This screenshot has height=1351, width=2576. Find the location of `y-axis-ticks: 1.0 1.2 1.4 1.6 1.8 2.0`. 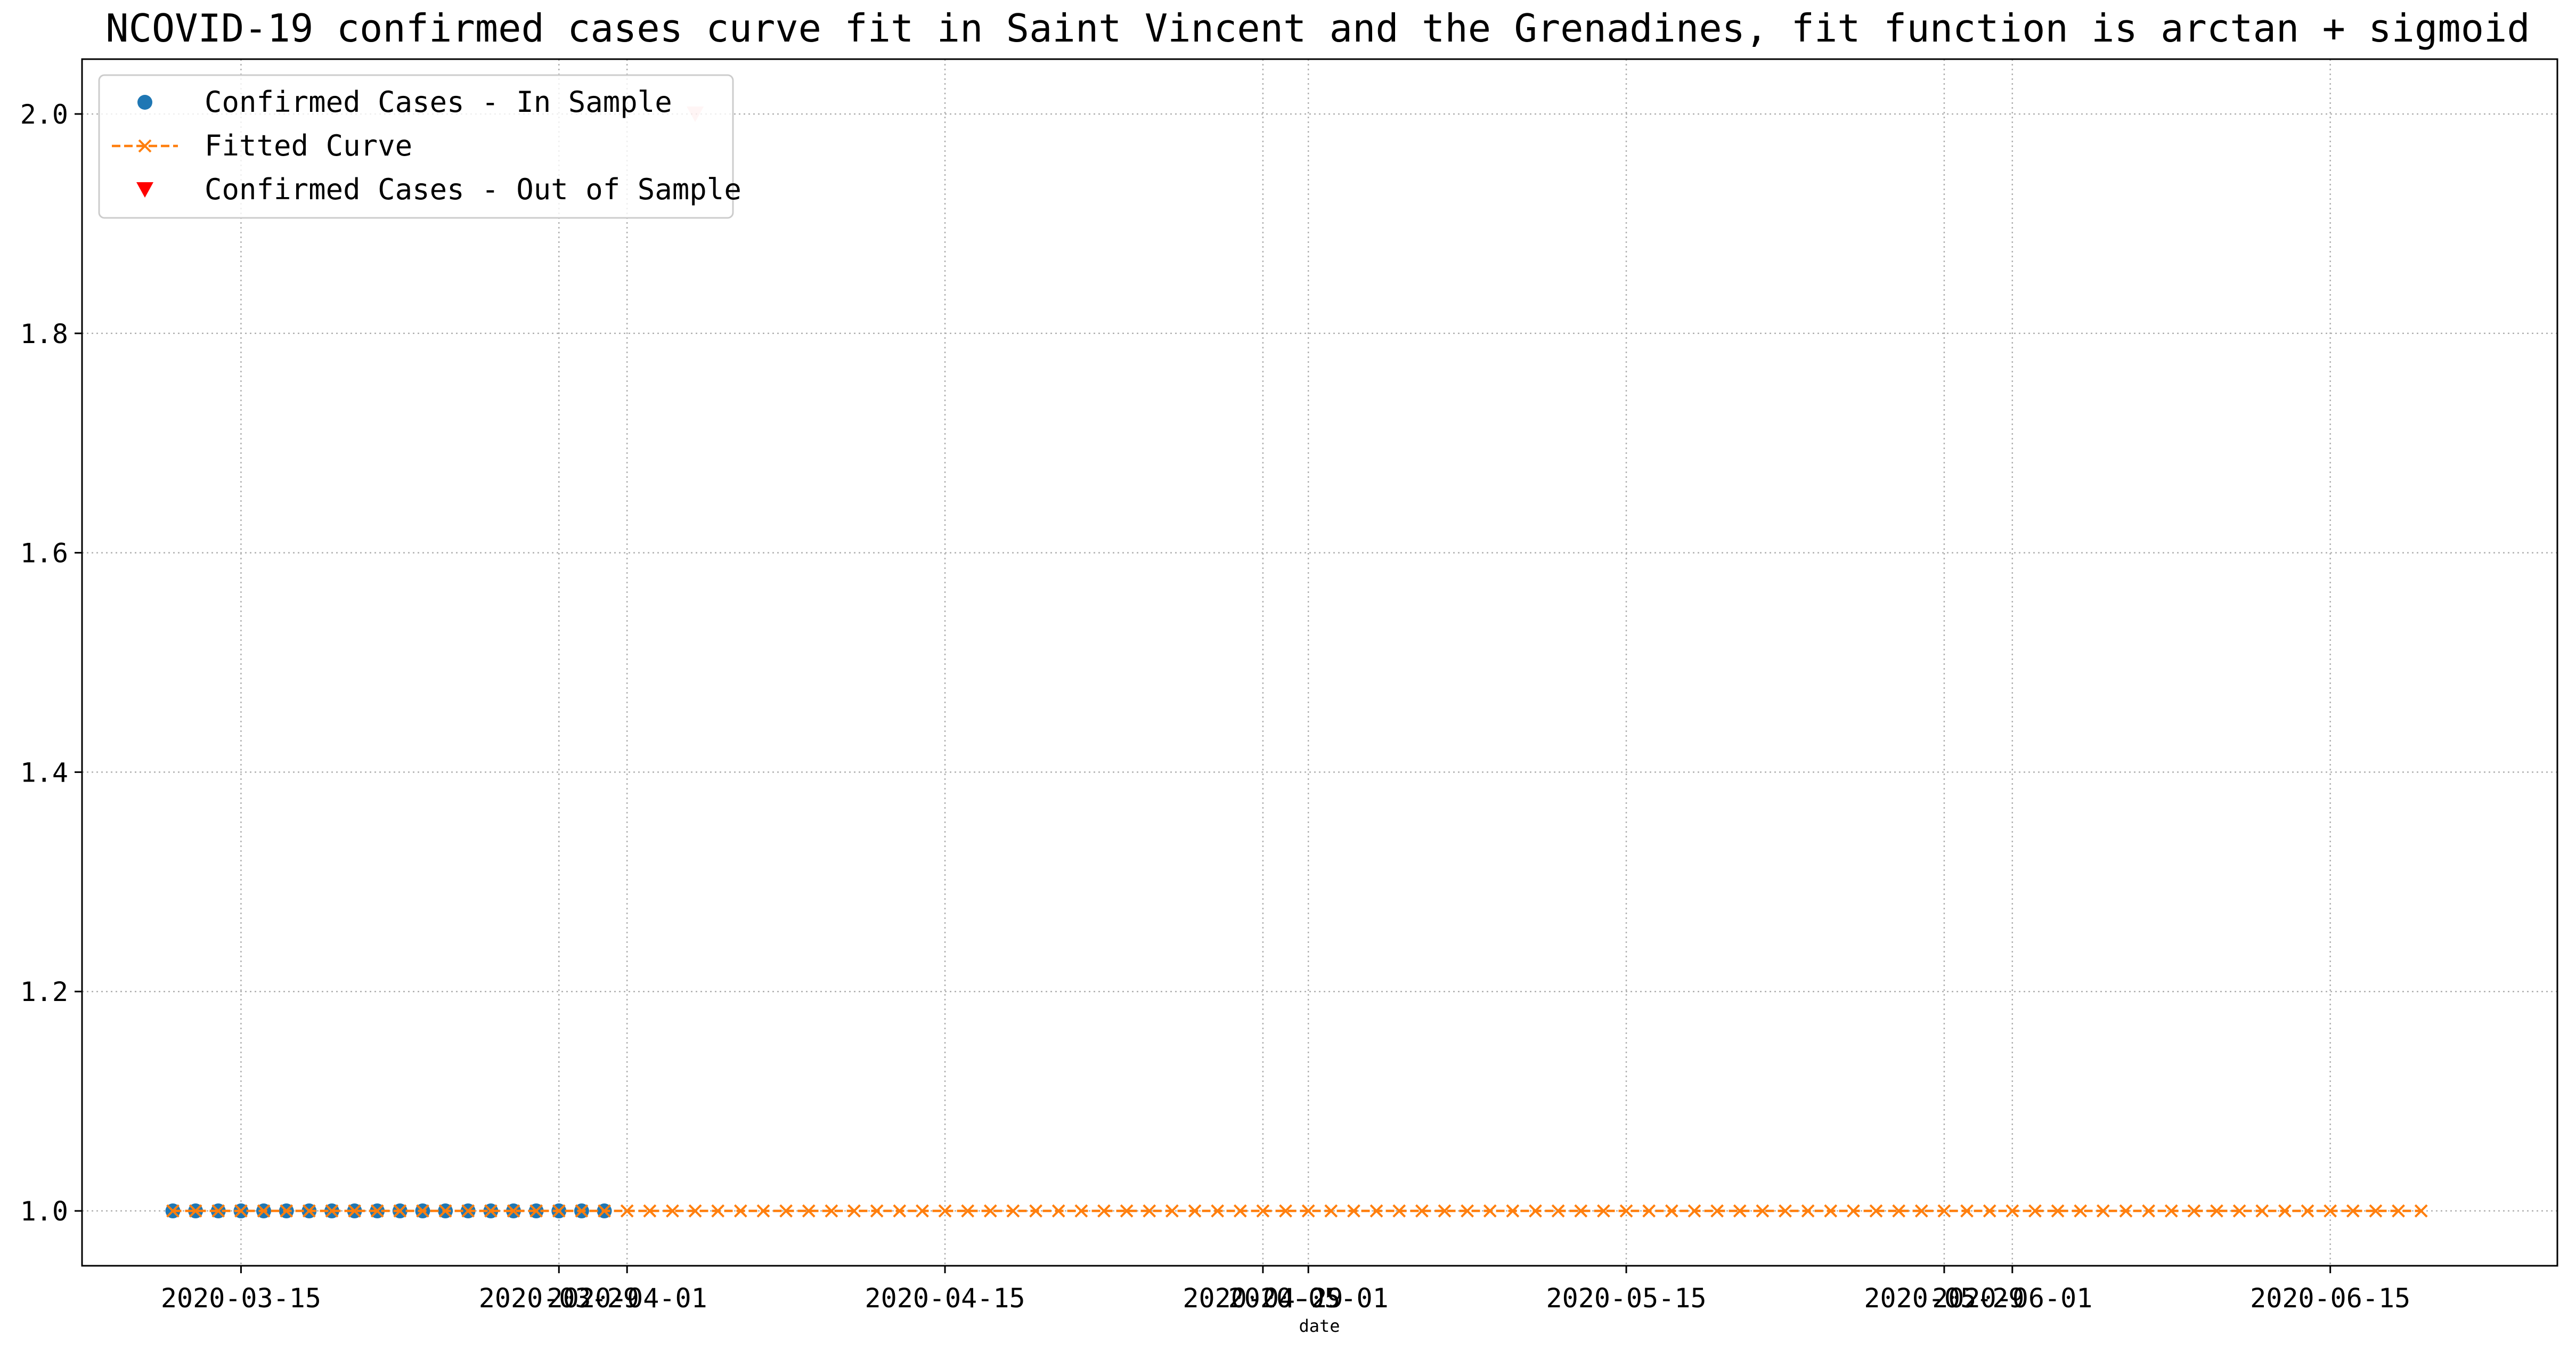

y-axis-ticks: 1.0 1.2 1.4 1.6 1.8 2.0 is located at coordinates (51, 663).